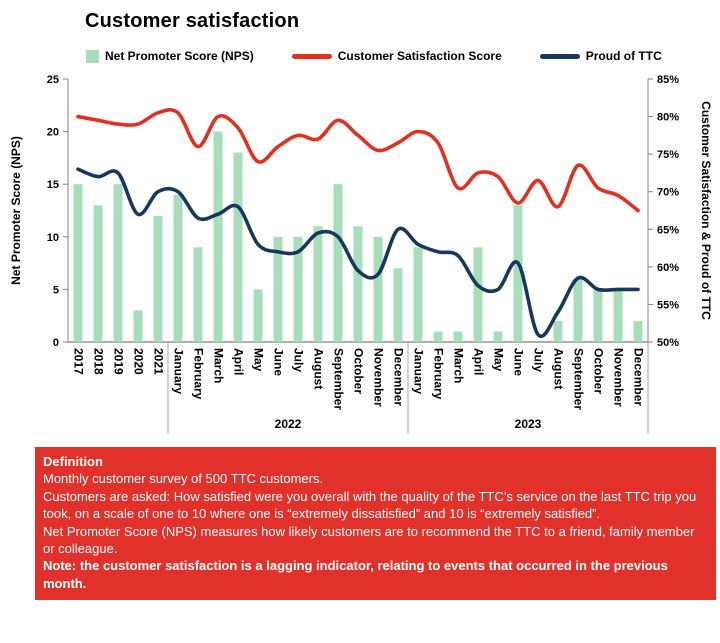 This screenshot has width=720, height=643. I want to click on legend-item-csat: Customer Satisfaction Score, so click(396, 56).